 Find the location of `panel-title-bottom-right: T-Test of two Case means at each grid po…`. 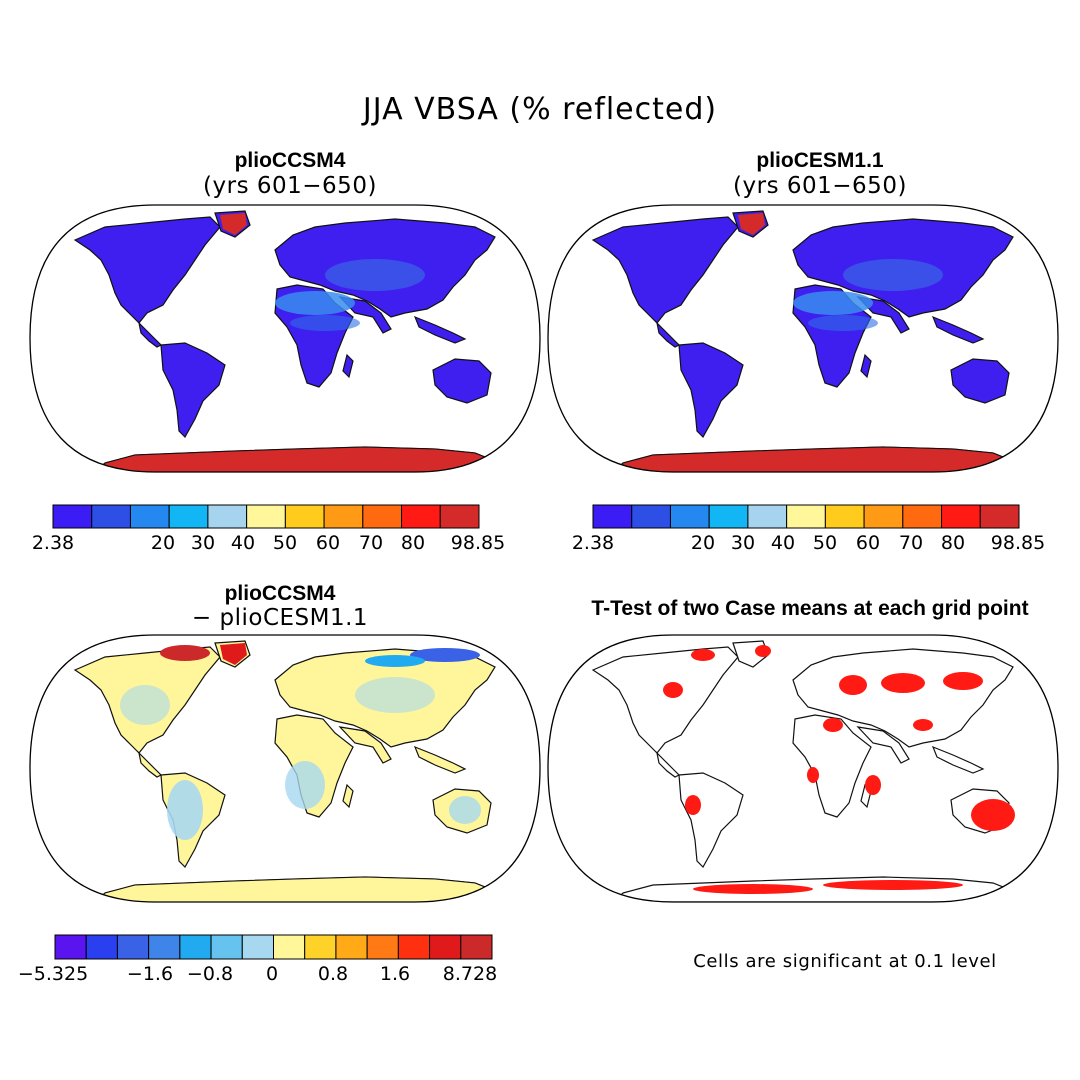

panel-title-bottom-right: T-Test of two Case means at each grid po… is located at coordinates (810, 608).